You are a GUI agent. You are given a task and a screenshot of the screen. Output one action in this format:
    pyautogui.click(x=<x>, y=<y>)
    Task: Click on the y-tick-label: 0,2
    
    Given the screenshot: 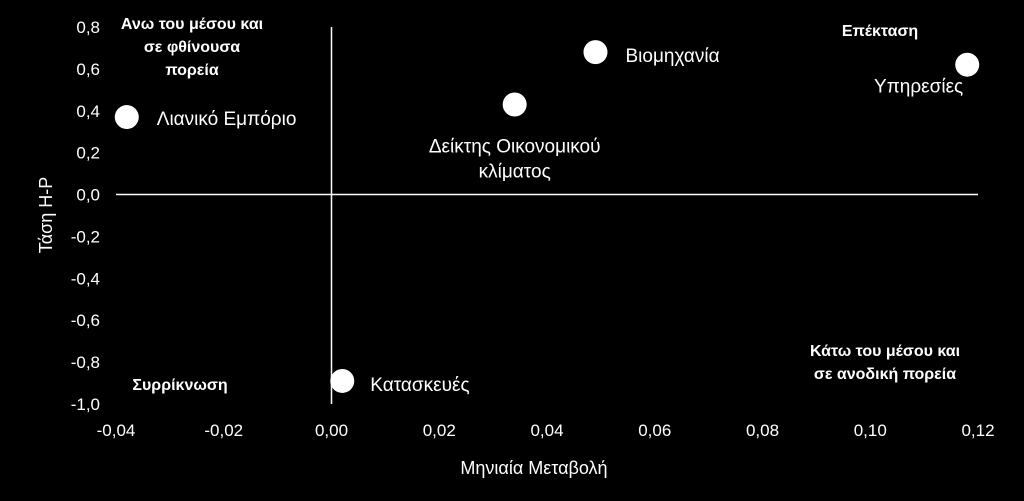 What is the action you would take?
    pyautogui.click(x=88, y=153)
    